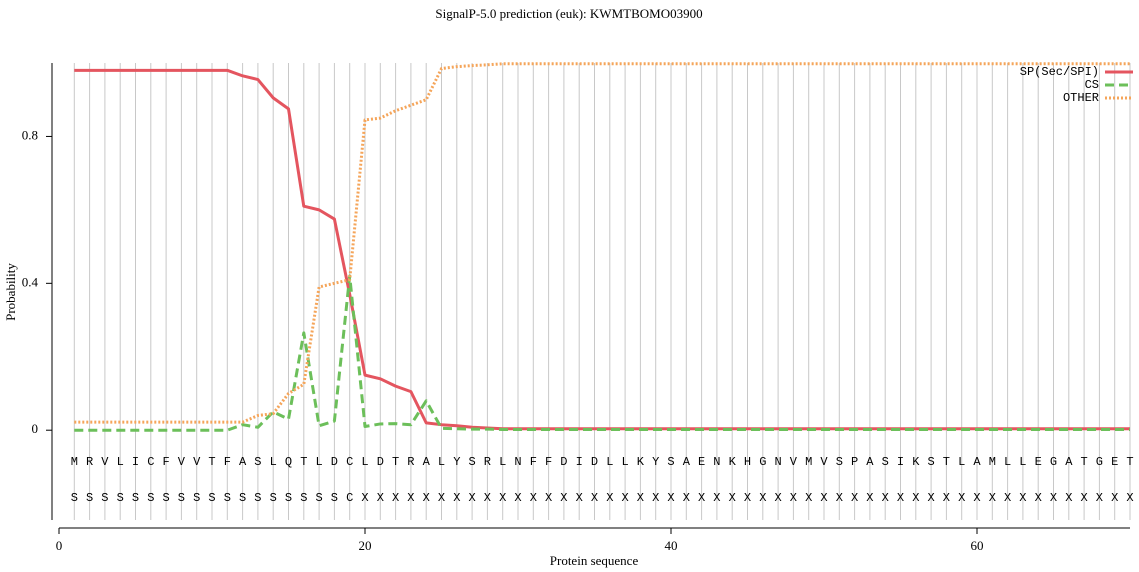 This screenshot has height=572, width=1139. What do you see at coordinates (349, 498) in the screenshot?
I see `residue-label: C` at bounding box center [349, 498].